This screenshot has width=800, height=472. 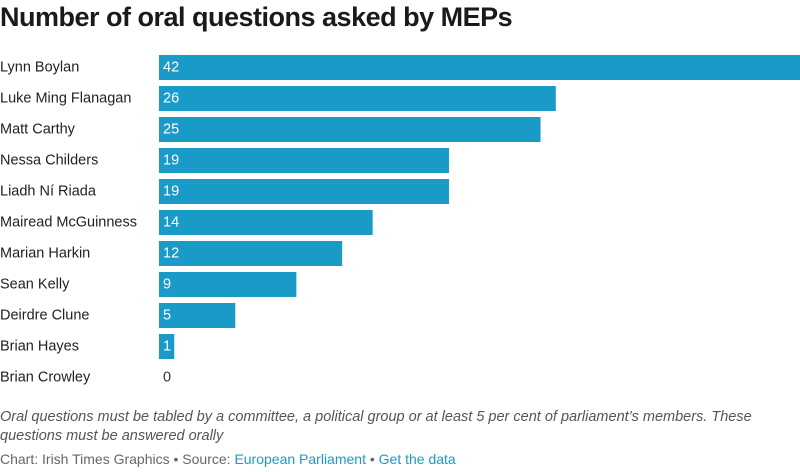 I want to click on value-label: 5, so click(x=167, y=316).